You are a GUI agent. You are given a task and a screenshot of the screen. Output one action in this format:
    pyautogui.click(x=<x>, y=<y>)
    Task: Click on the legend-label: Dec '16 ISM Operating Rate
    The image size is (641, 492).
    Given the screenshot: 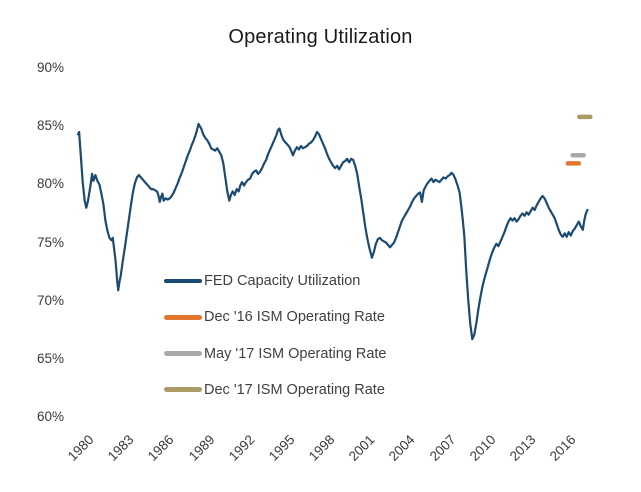 What is the action you would take?
    pyautogui.click(x=294, y=317)
    